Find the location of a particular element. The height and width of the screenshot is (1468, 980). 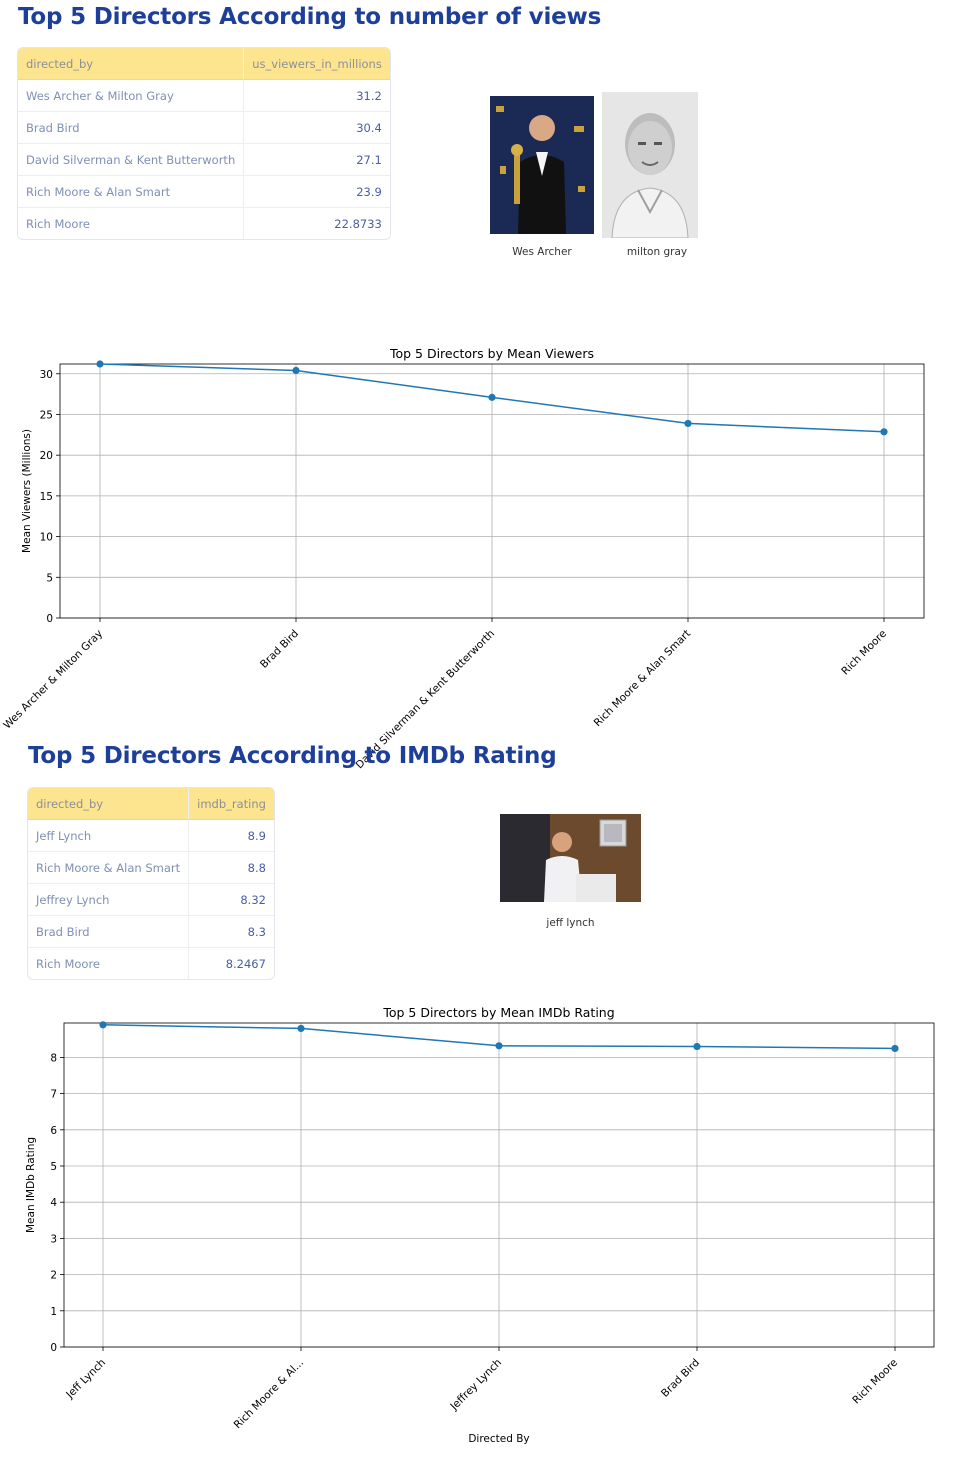

cell-director: David Silverman & Kent Butterworth is located at coordinates (131, 160).